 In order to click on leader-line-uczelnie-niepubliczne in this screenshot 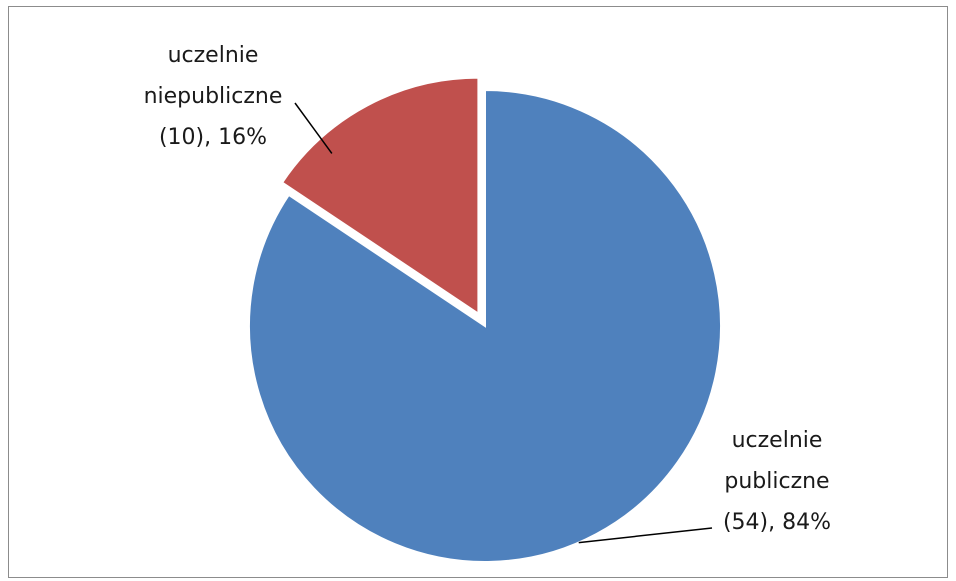, I will do `click(313, 128)`.